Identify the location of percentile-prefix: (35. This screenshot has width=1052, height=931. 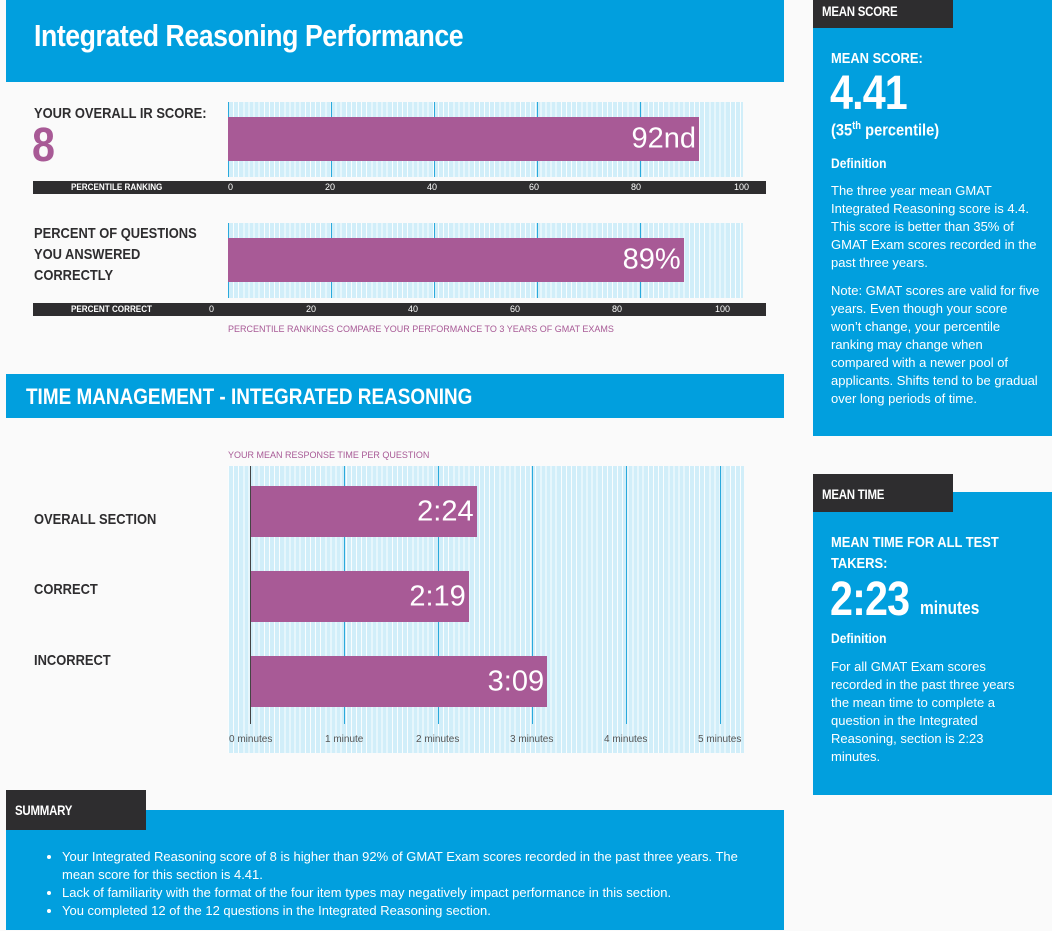
(842, 130).